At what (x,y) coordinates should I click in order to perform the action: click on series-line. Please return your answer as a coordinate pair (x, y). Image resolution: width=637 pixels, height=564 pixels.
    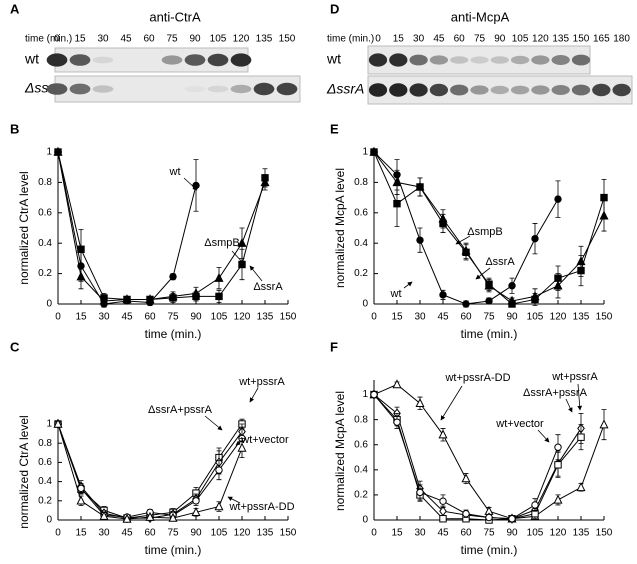
    Looking at the image, I should click on (466, 228).